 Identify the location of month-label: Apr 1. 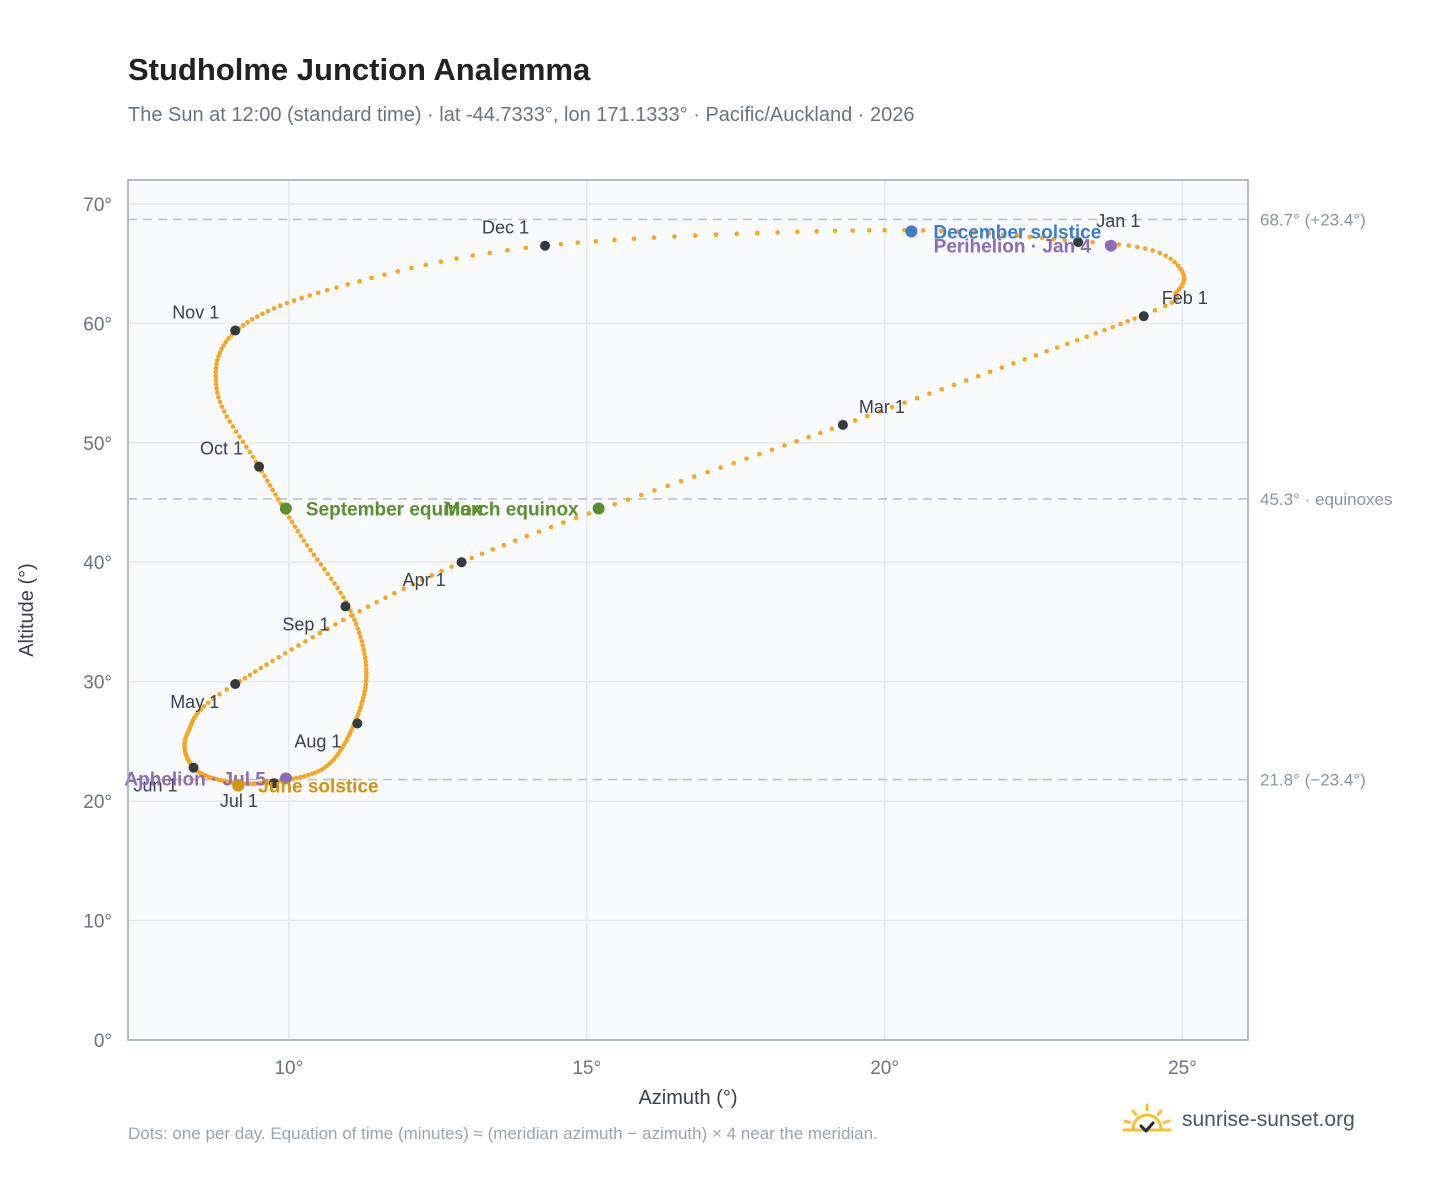
(424, 580).